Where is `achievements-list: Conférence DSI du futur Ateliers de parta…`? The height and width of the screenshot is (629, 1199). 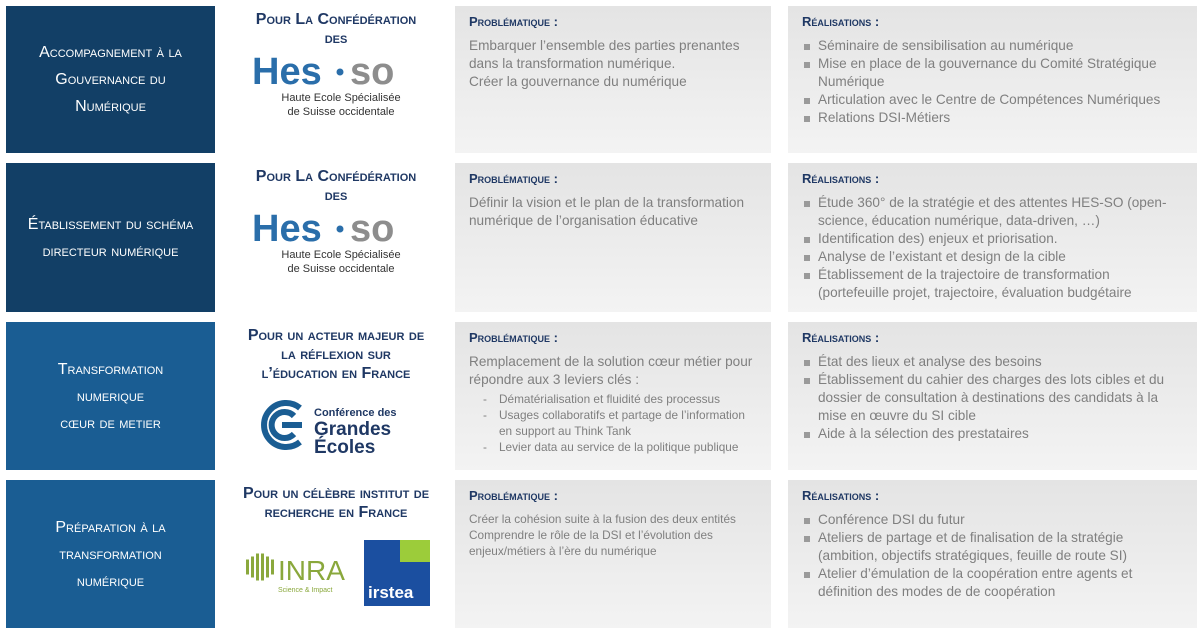 achievements-list: Conférence DSI du futur Ateliers de parta… is located at coordinates (992, 556).